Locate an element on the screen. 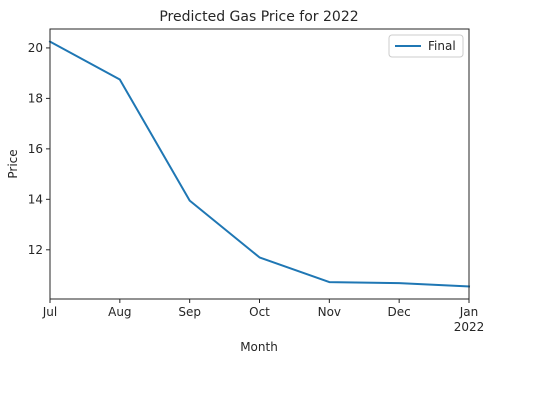  x-tick-label: Sep is located at coordinates (189, 312).